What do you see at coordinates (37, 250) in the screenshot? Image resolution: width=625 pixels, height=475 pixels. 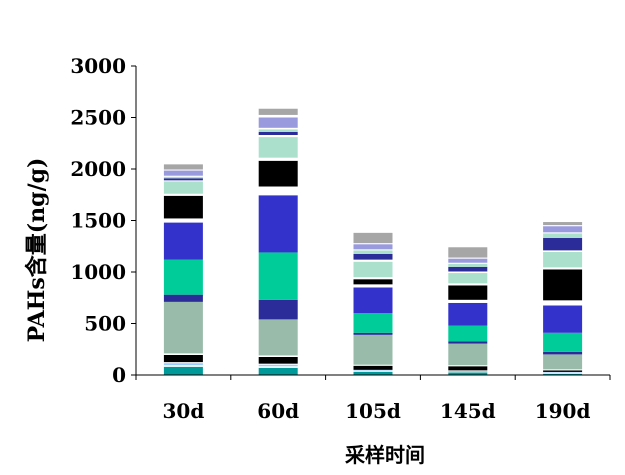 I see `y-axis-label: PAHs含量(ng/g)` at bounding box center [37, 250].